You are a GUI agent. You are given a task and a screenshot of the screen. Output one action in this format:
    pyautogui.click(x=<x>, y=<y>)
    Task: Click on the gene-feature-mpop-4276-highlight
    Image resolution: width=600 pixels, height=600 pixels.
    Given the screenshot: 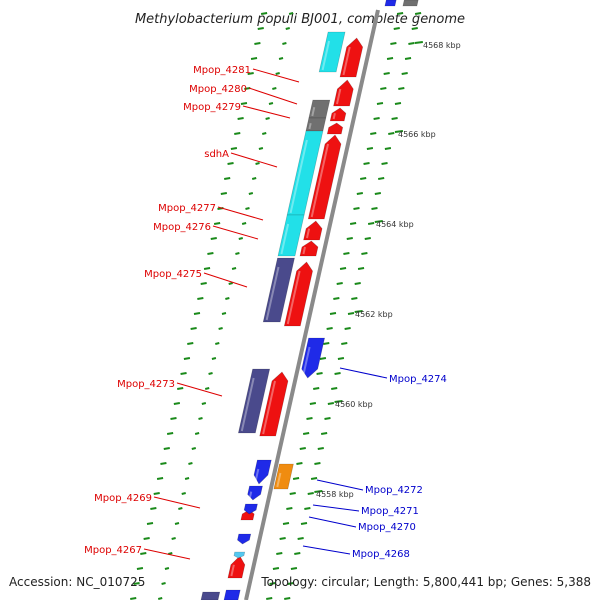 What is the action you would take?
    pyautogui.click(x=304, y=250)
    